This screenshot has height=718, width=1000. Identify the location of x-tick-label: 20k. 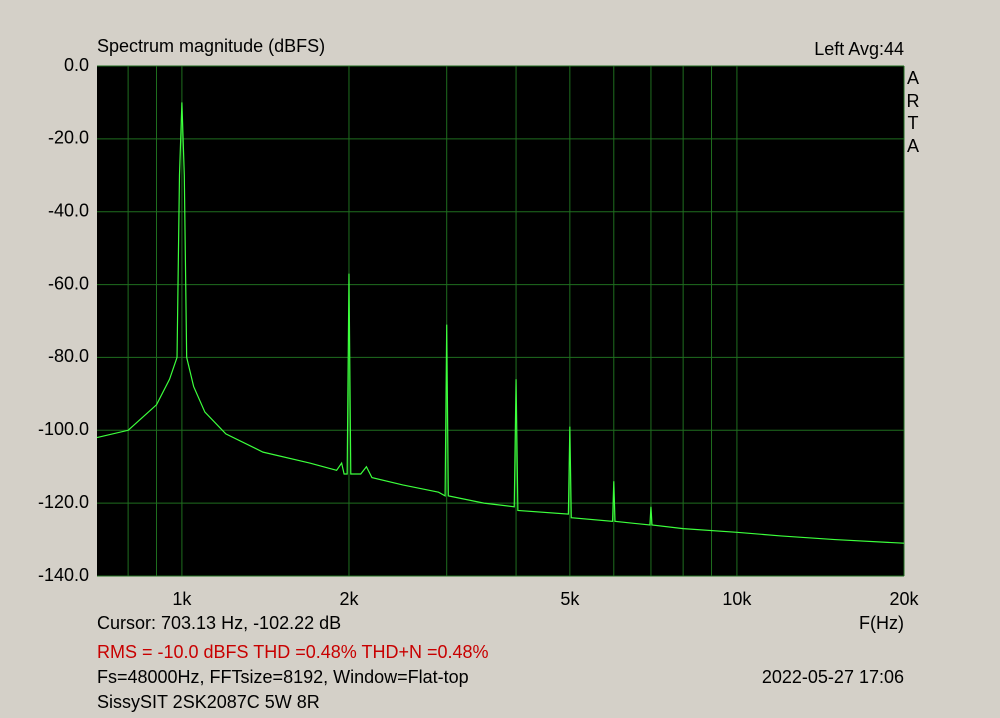
(904, 599).